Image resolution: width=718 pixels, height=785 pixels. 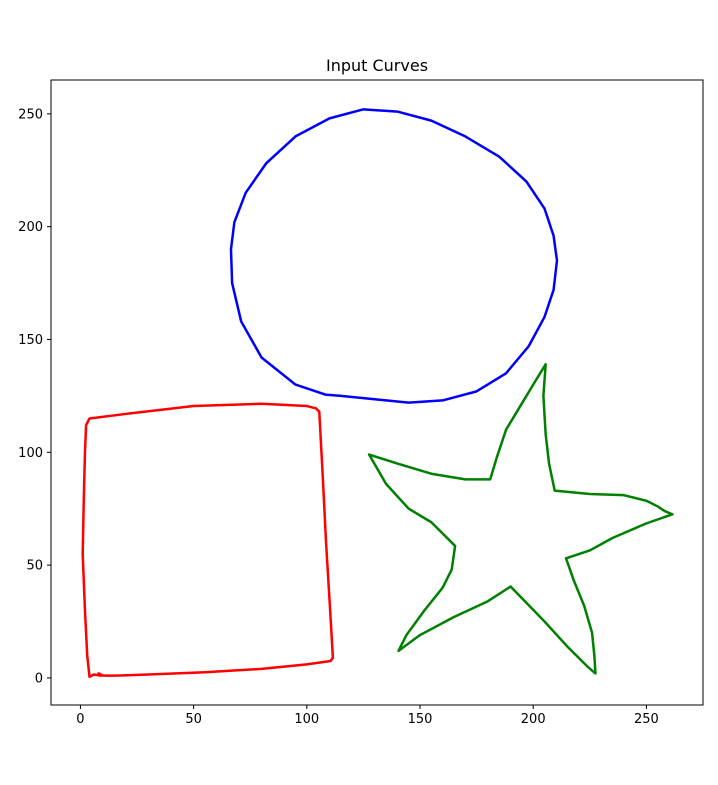 I want to click on x-tick-label: 200, so click(x=533, y=719).